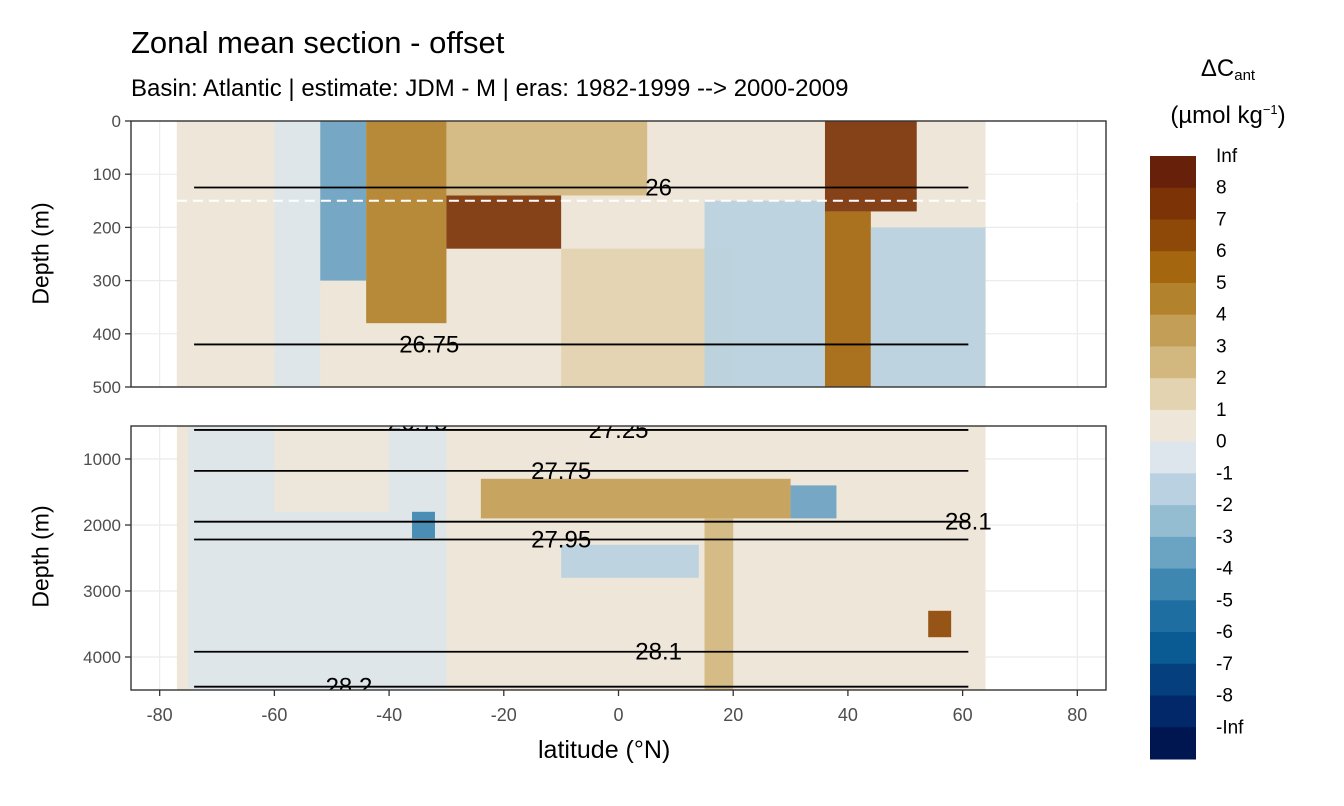  What do you see at coordinates (102, 657) in the screenshot?
I see `y-tick-label: 4000` at bounding box center [102, 657].